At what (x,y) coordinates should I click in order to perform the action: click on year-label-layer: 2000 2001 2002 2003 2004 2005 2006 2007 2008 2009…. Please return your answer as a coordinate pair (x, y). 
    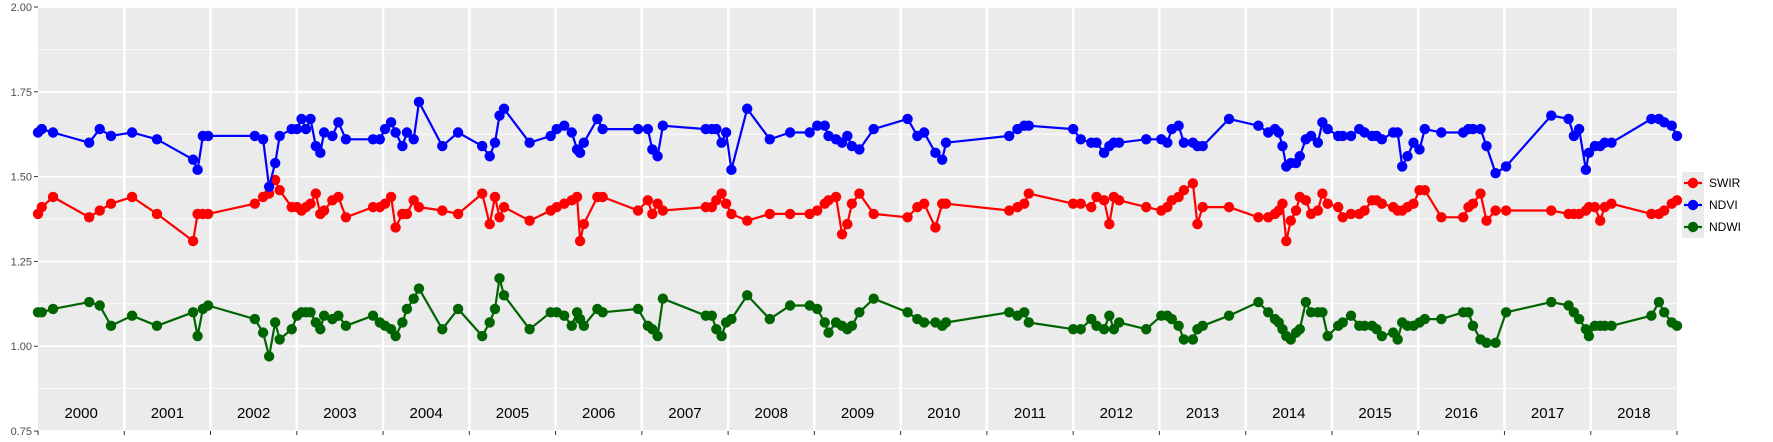
    Looking at the image, I should click on (857, 413).